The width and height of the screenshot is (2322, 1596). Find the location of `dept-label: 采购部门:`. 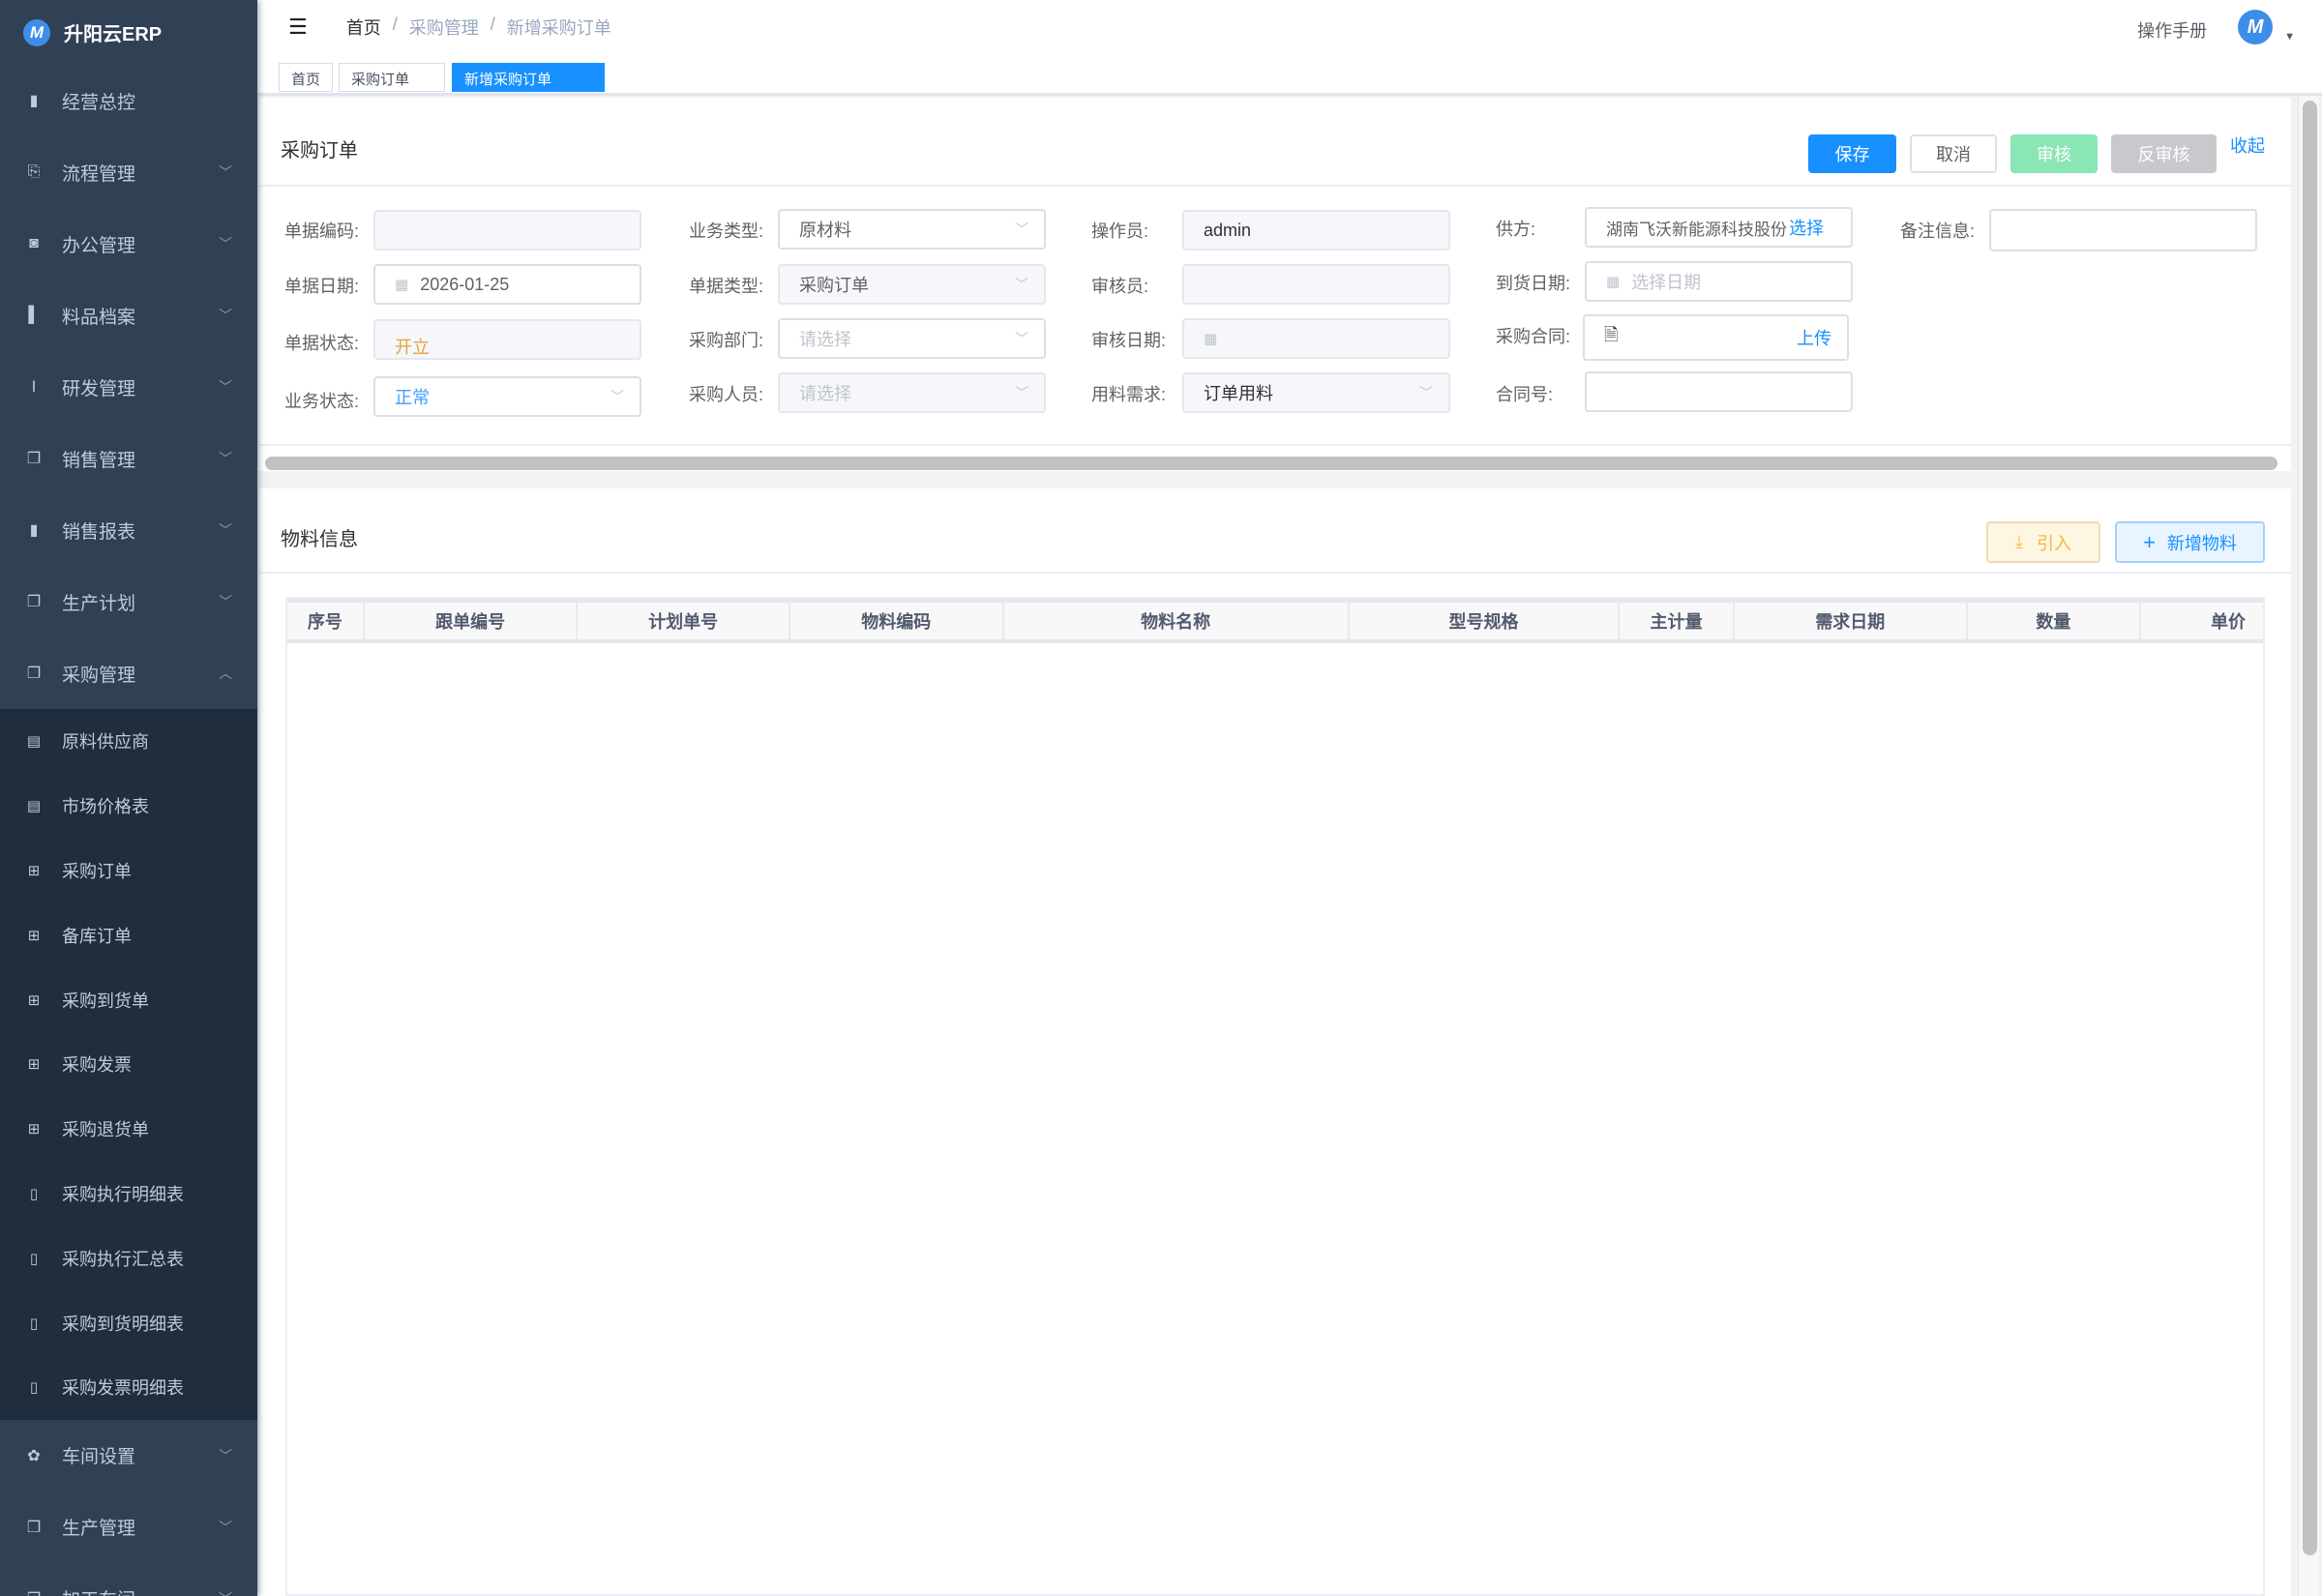

dept-label: 采购部门: is located at coordinates (726, 340).